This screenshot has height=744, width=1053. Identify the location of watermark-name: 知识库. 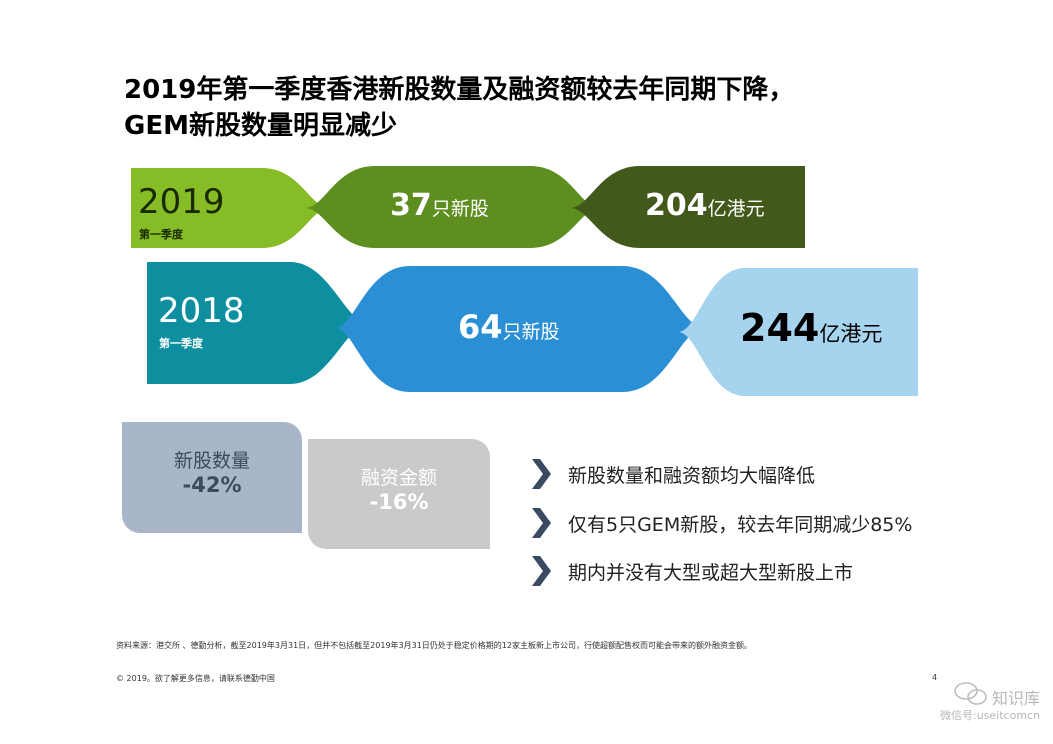
(1016, 698).